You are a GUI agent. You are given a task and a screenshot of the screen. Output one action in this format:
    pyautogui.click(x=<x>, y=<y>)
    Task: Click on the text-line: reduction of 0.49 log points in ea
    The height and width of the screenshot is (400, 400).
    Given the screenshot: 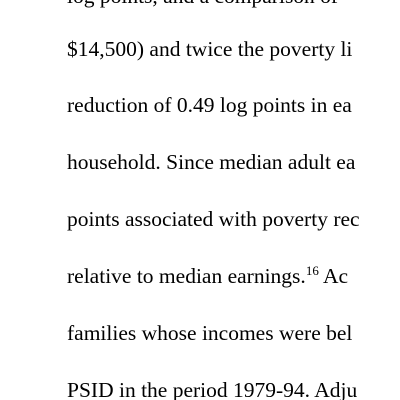 What is the action you would take?
    pyautogui.click(x=209, y=105)
    